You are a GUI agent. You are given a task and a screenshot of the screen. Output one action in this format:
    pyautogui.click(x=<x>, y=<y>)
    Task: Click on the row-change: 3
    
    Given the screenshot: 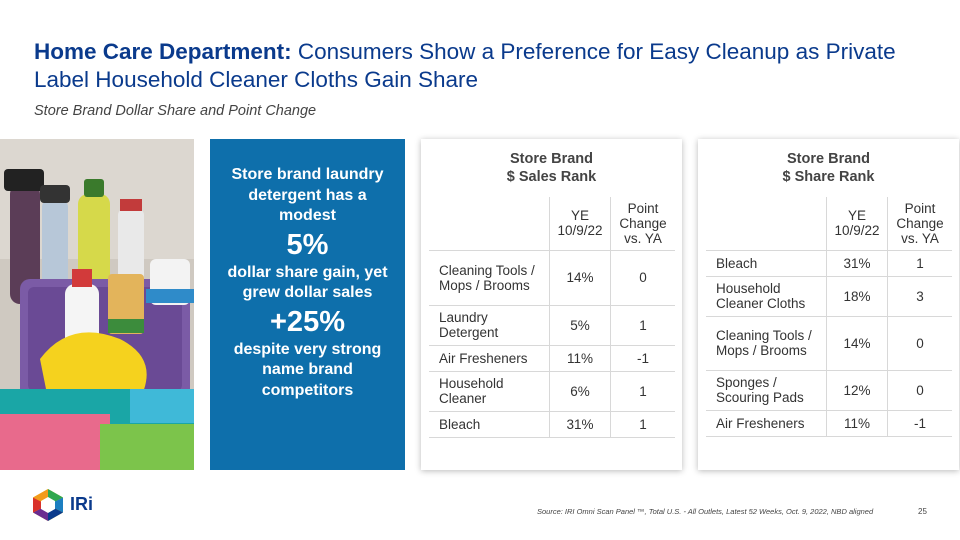 What is the action you would take?
    pyautogui.click(x=919, y=296)
    